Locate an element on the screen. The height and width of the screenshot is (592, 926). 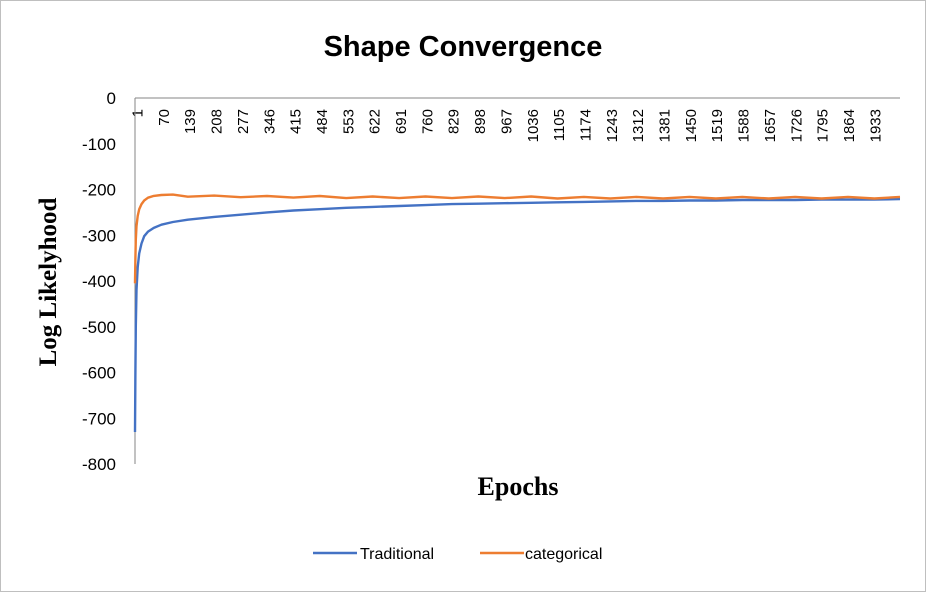
x-tick-label: 1864 is located at coordinates (849, 125).